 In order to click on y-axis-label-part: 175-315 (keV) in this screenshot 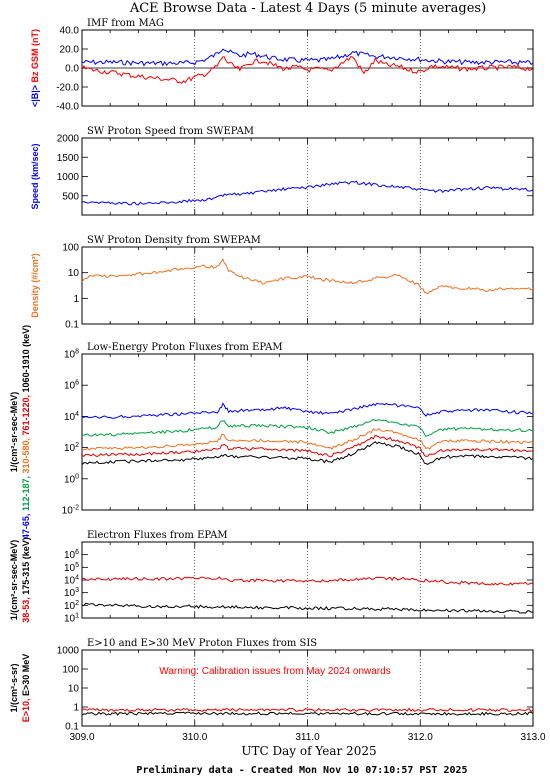, I will do `click(26, 567)`.